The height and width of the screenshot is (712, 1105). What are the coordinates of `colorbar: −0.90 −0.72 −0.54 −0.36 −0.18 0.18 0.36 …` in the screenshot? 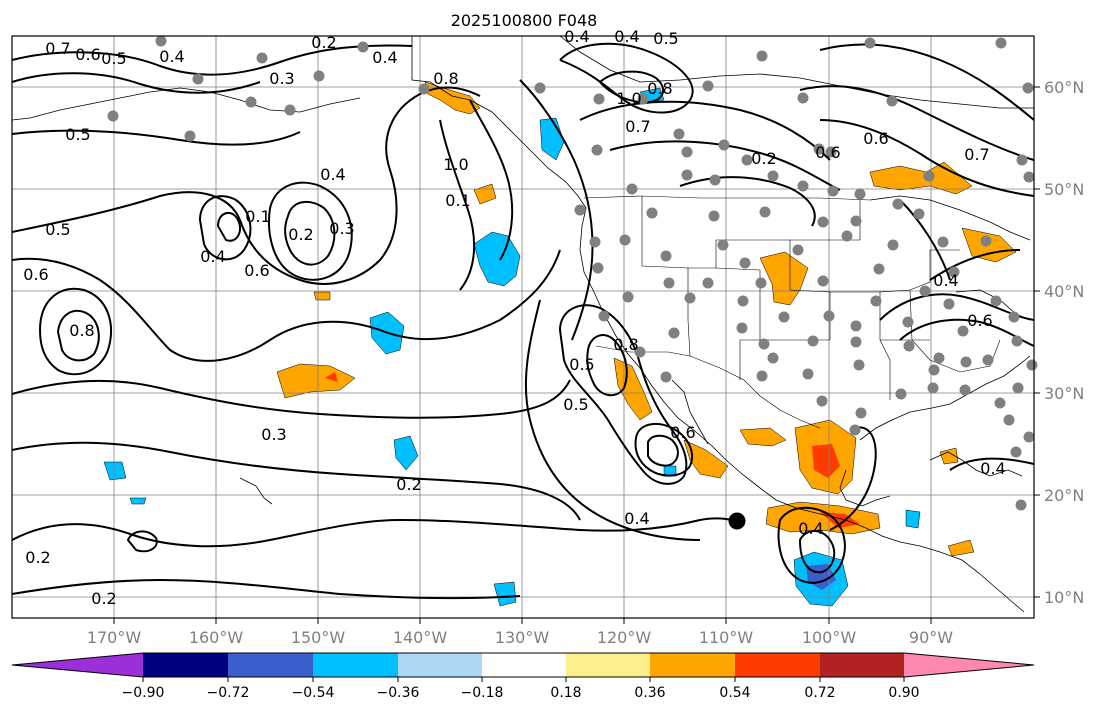 It's located at (523, 676).